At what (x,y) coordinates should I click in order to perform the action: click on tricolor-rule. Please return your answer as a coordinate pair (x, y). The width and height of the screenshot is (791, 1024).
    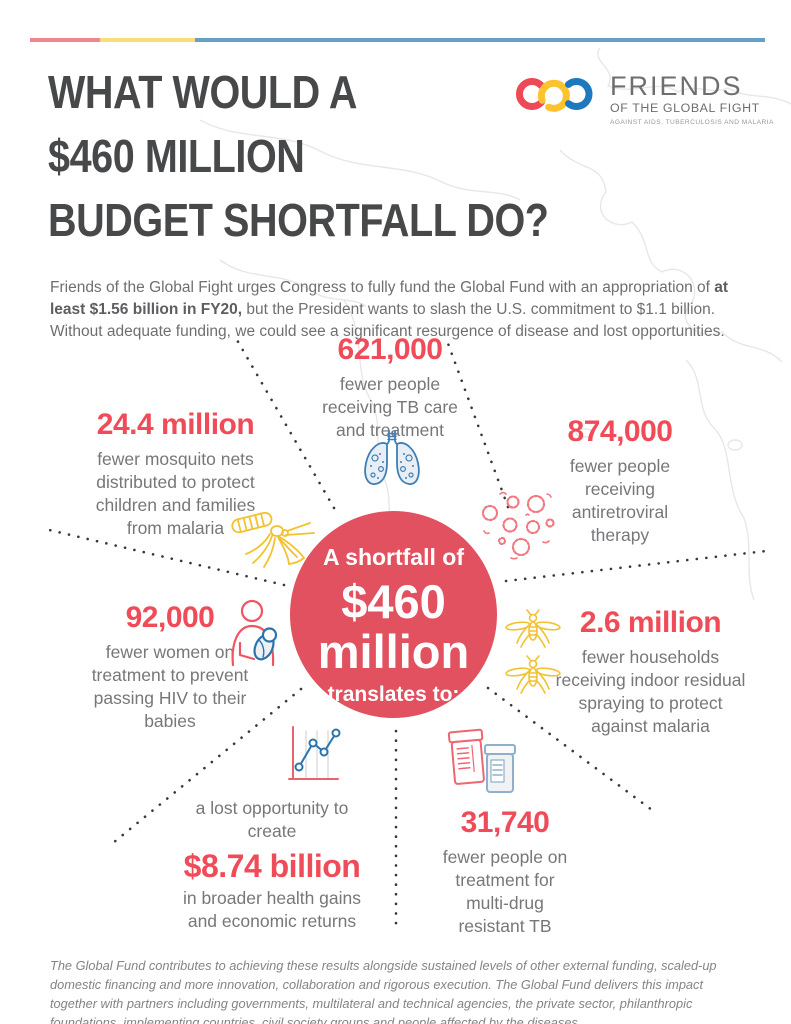
    Looking at the image, I should click on (397, 40).